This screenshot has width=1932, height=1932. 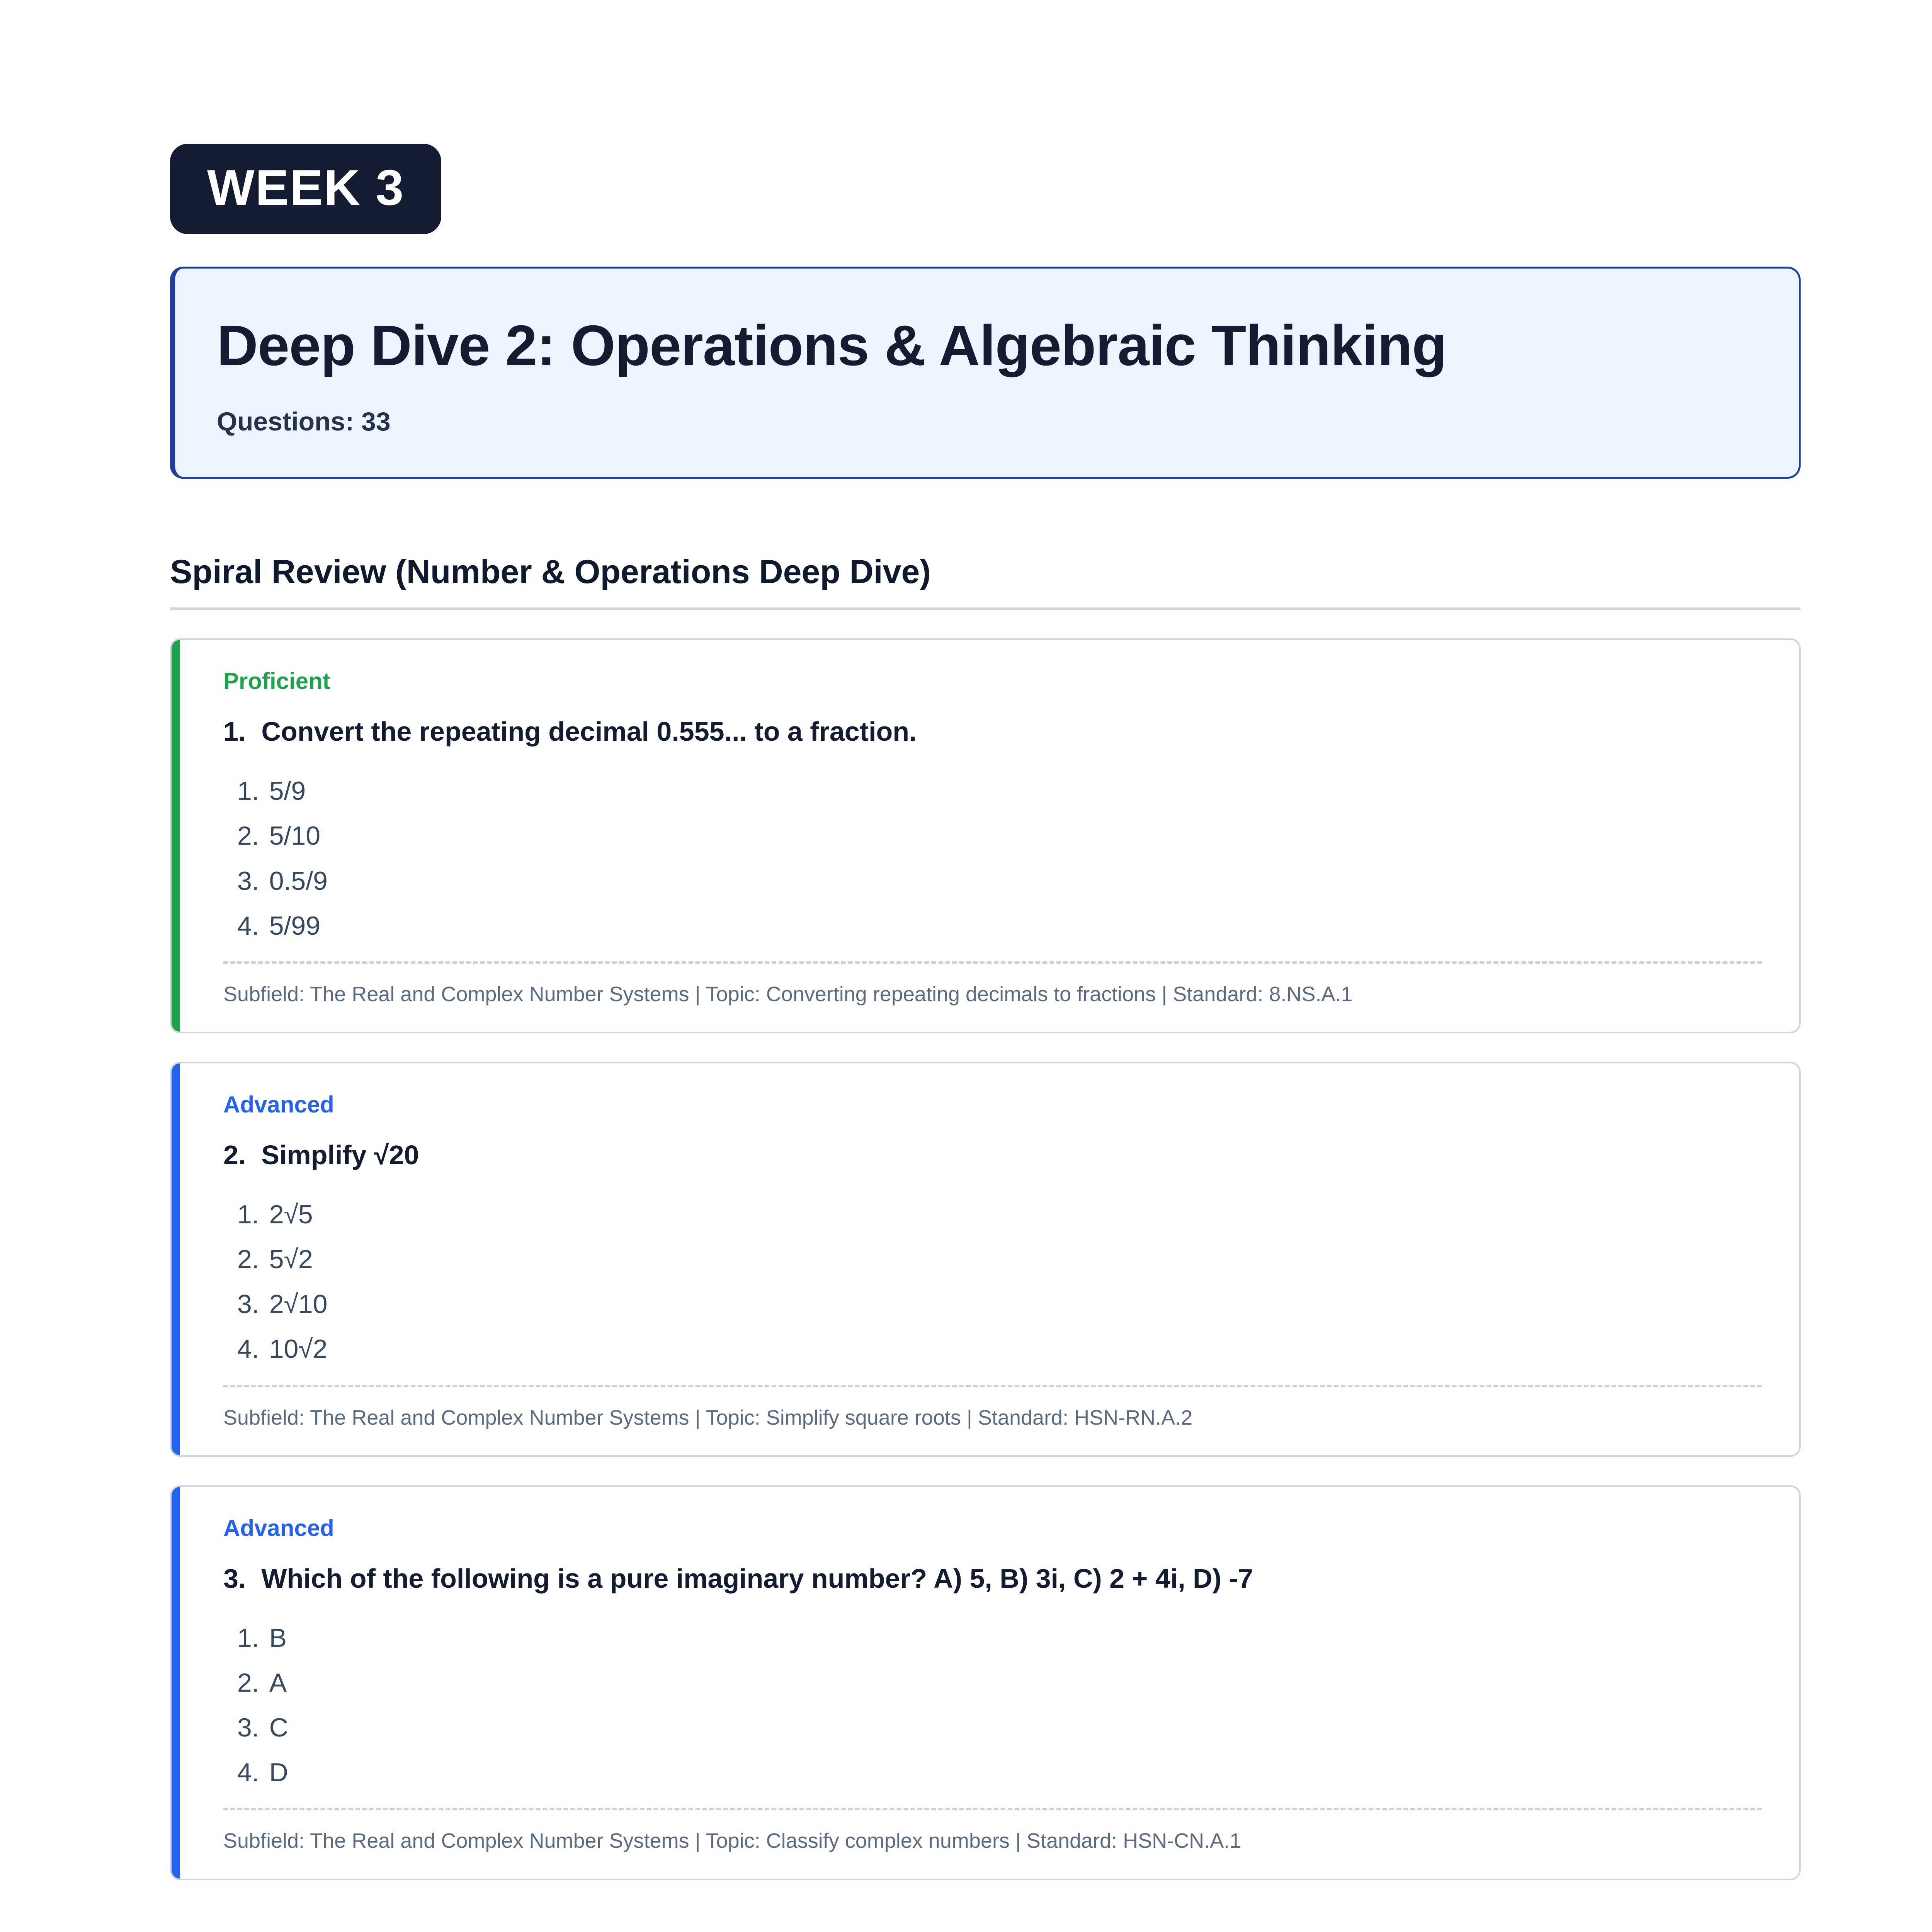 I want to click on option-text: A, so click(x=278, y=1683).